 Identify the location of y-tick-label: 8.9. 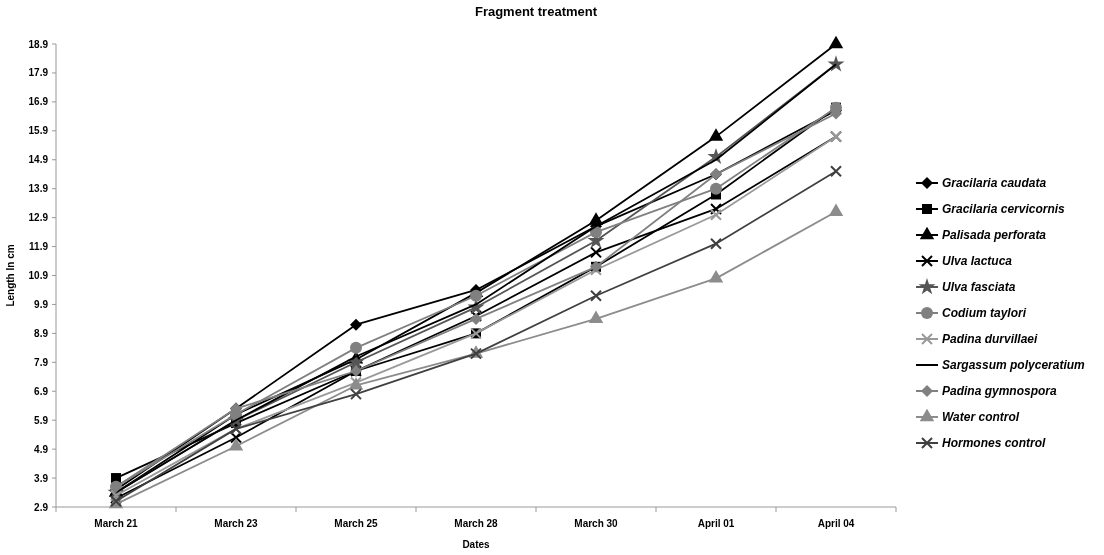
(41, 333).